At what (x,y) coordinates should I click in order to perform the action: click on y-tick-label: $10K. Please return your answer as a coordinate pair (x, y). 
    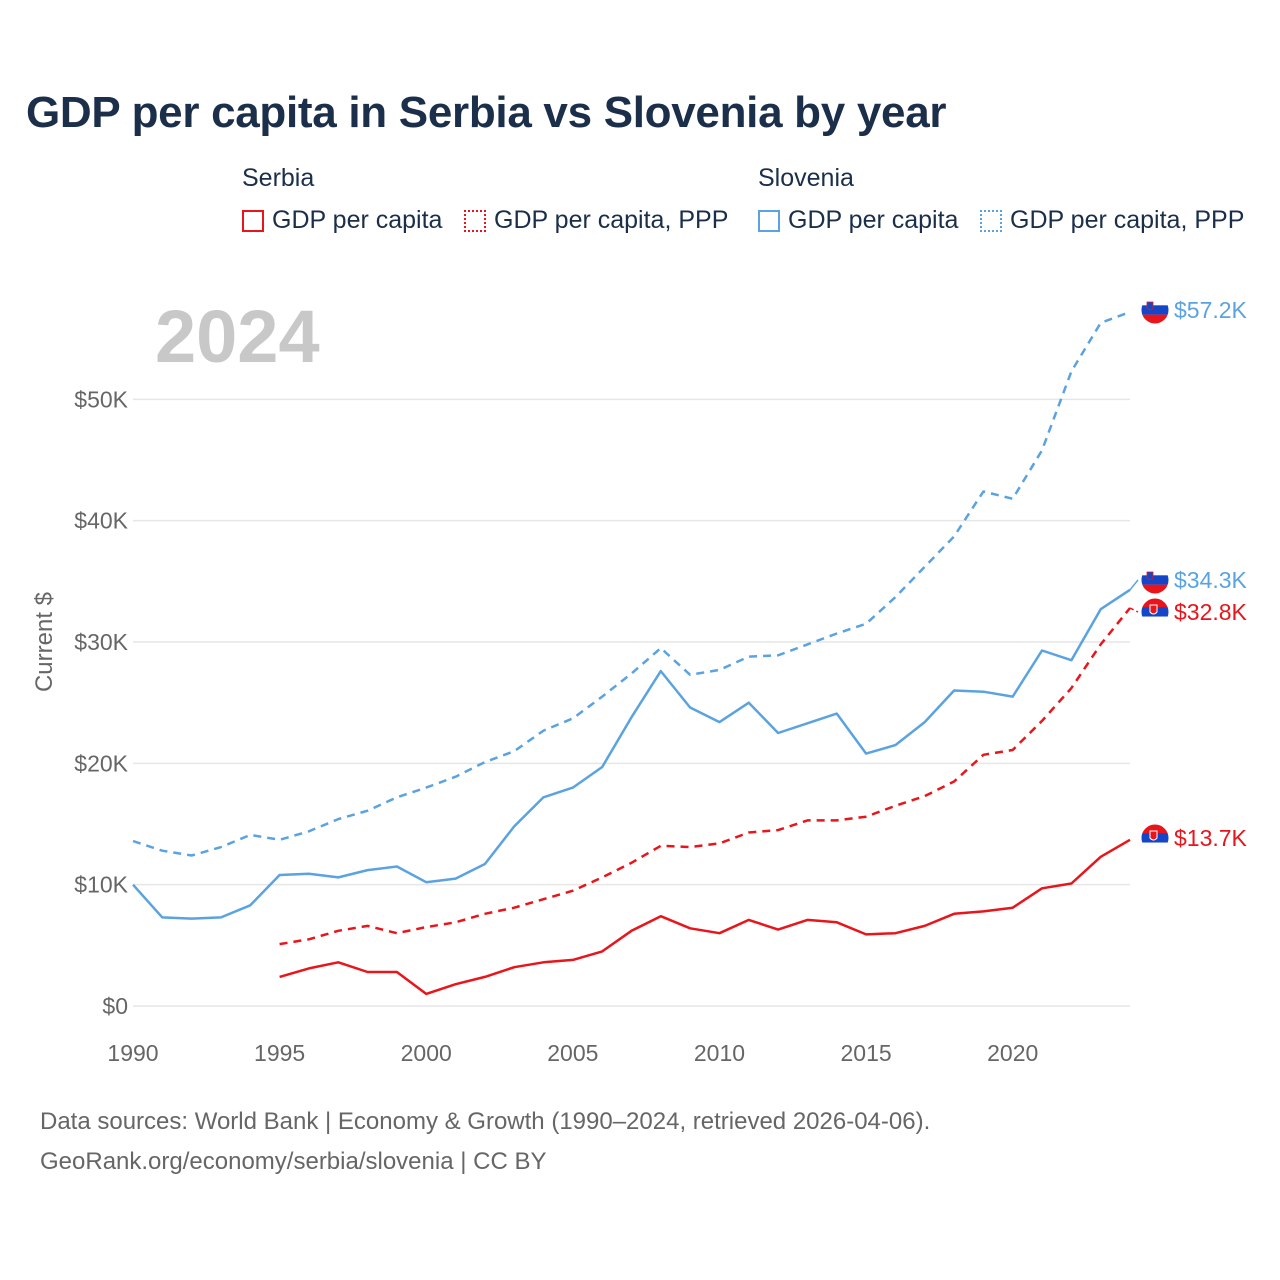
    Looking at the image, I should click on (101, 885).